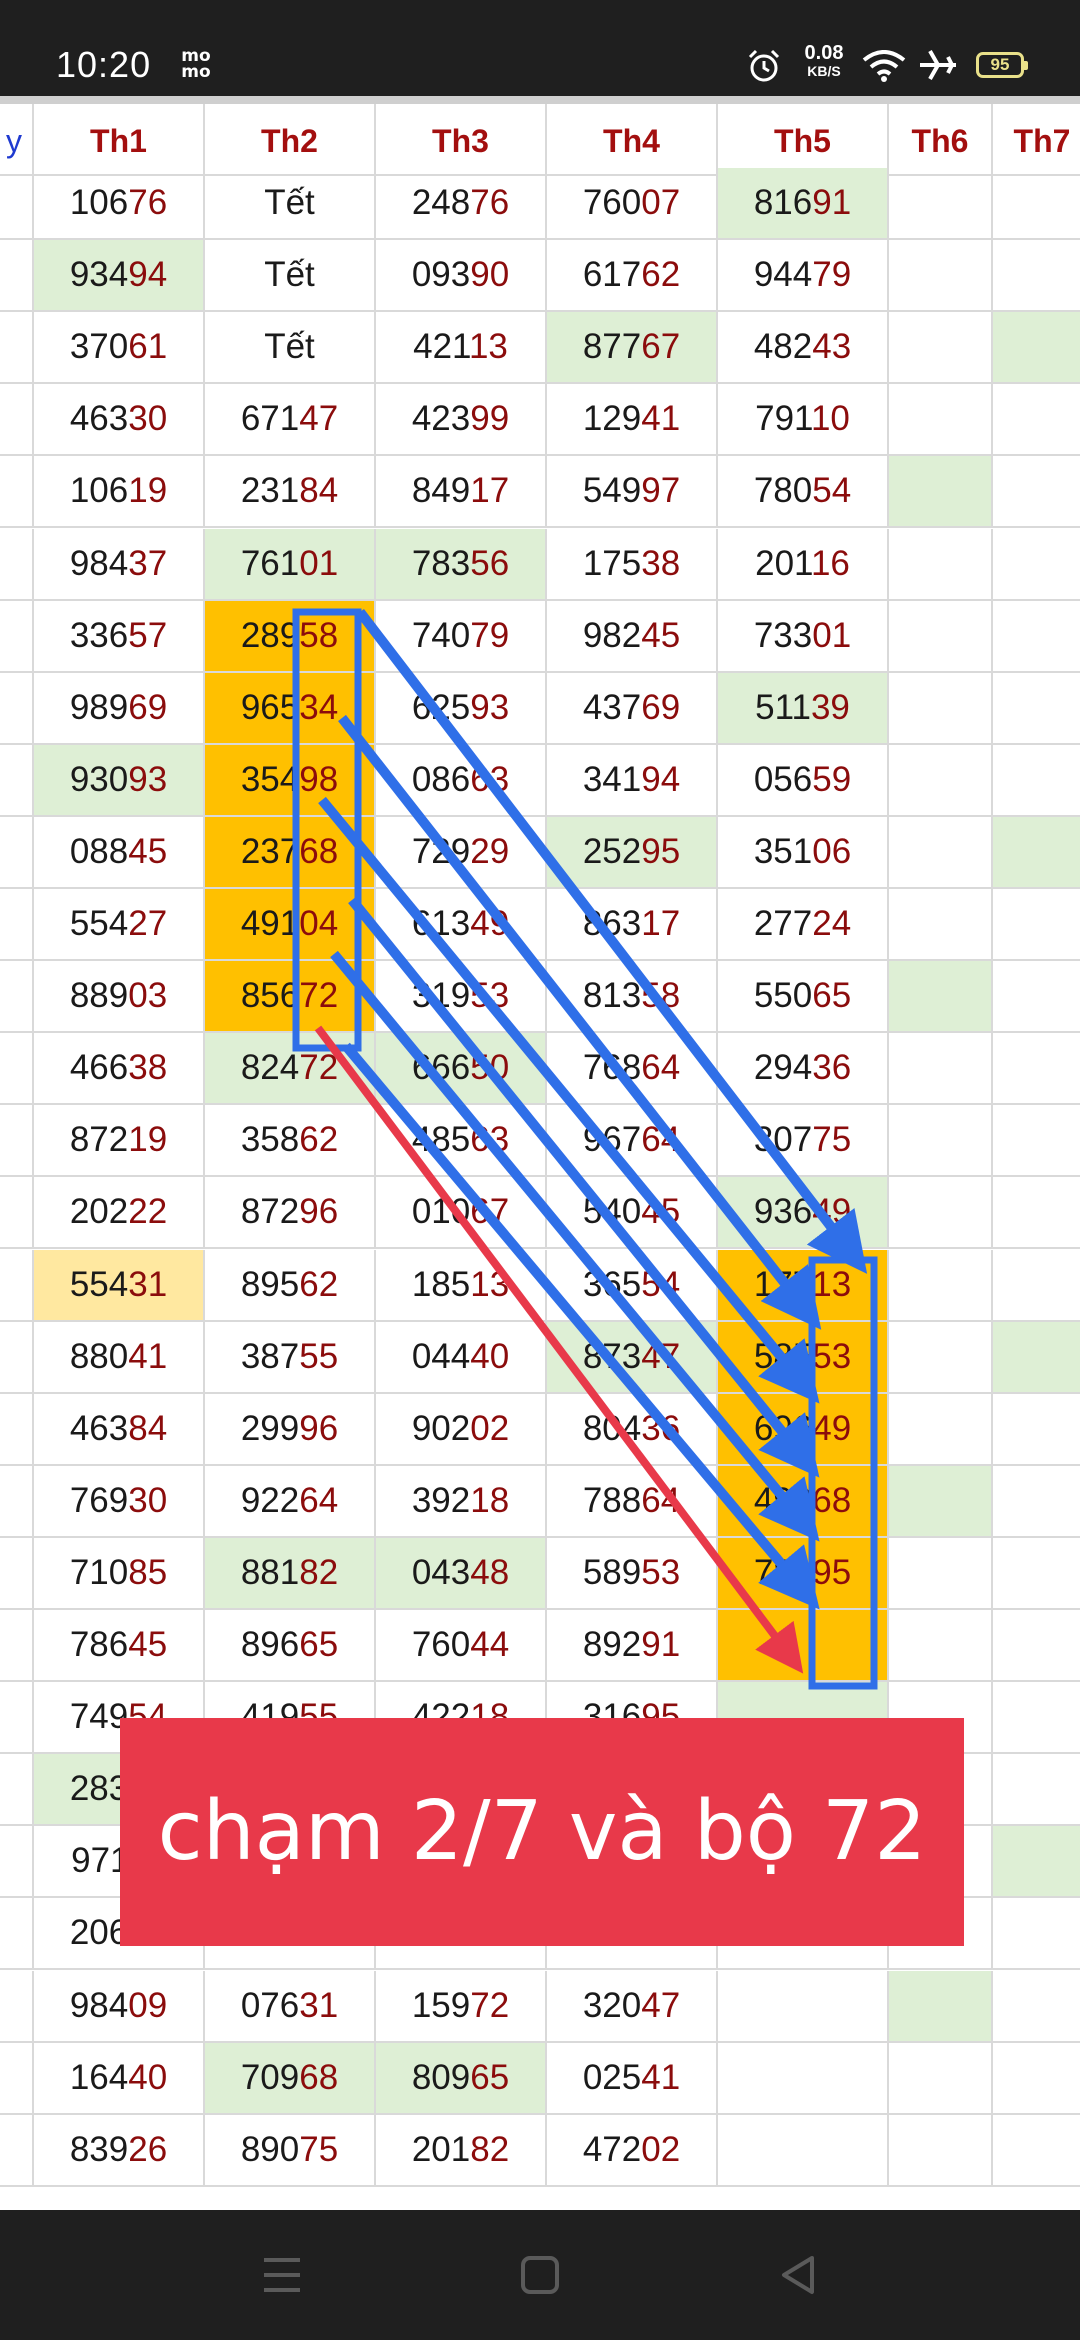  Describe the element at coordinates (119, 564) in the screenshot. I see `table-cell: 98437` at that location.